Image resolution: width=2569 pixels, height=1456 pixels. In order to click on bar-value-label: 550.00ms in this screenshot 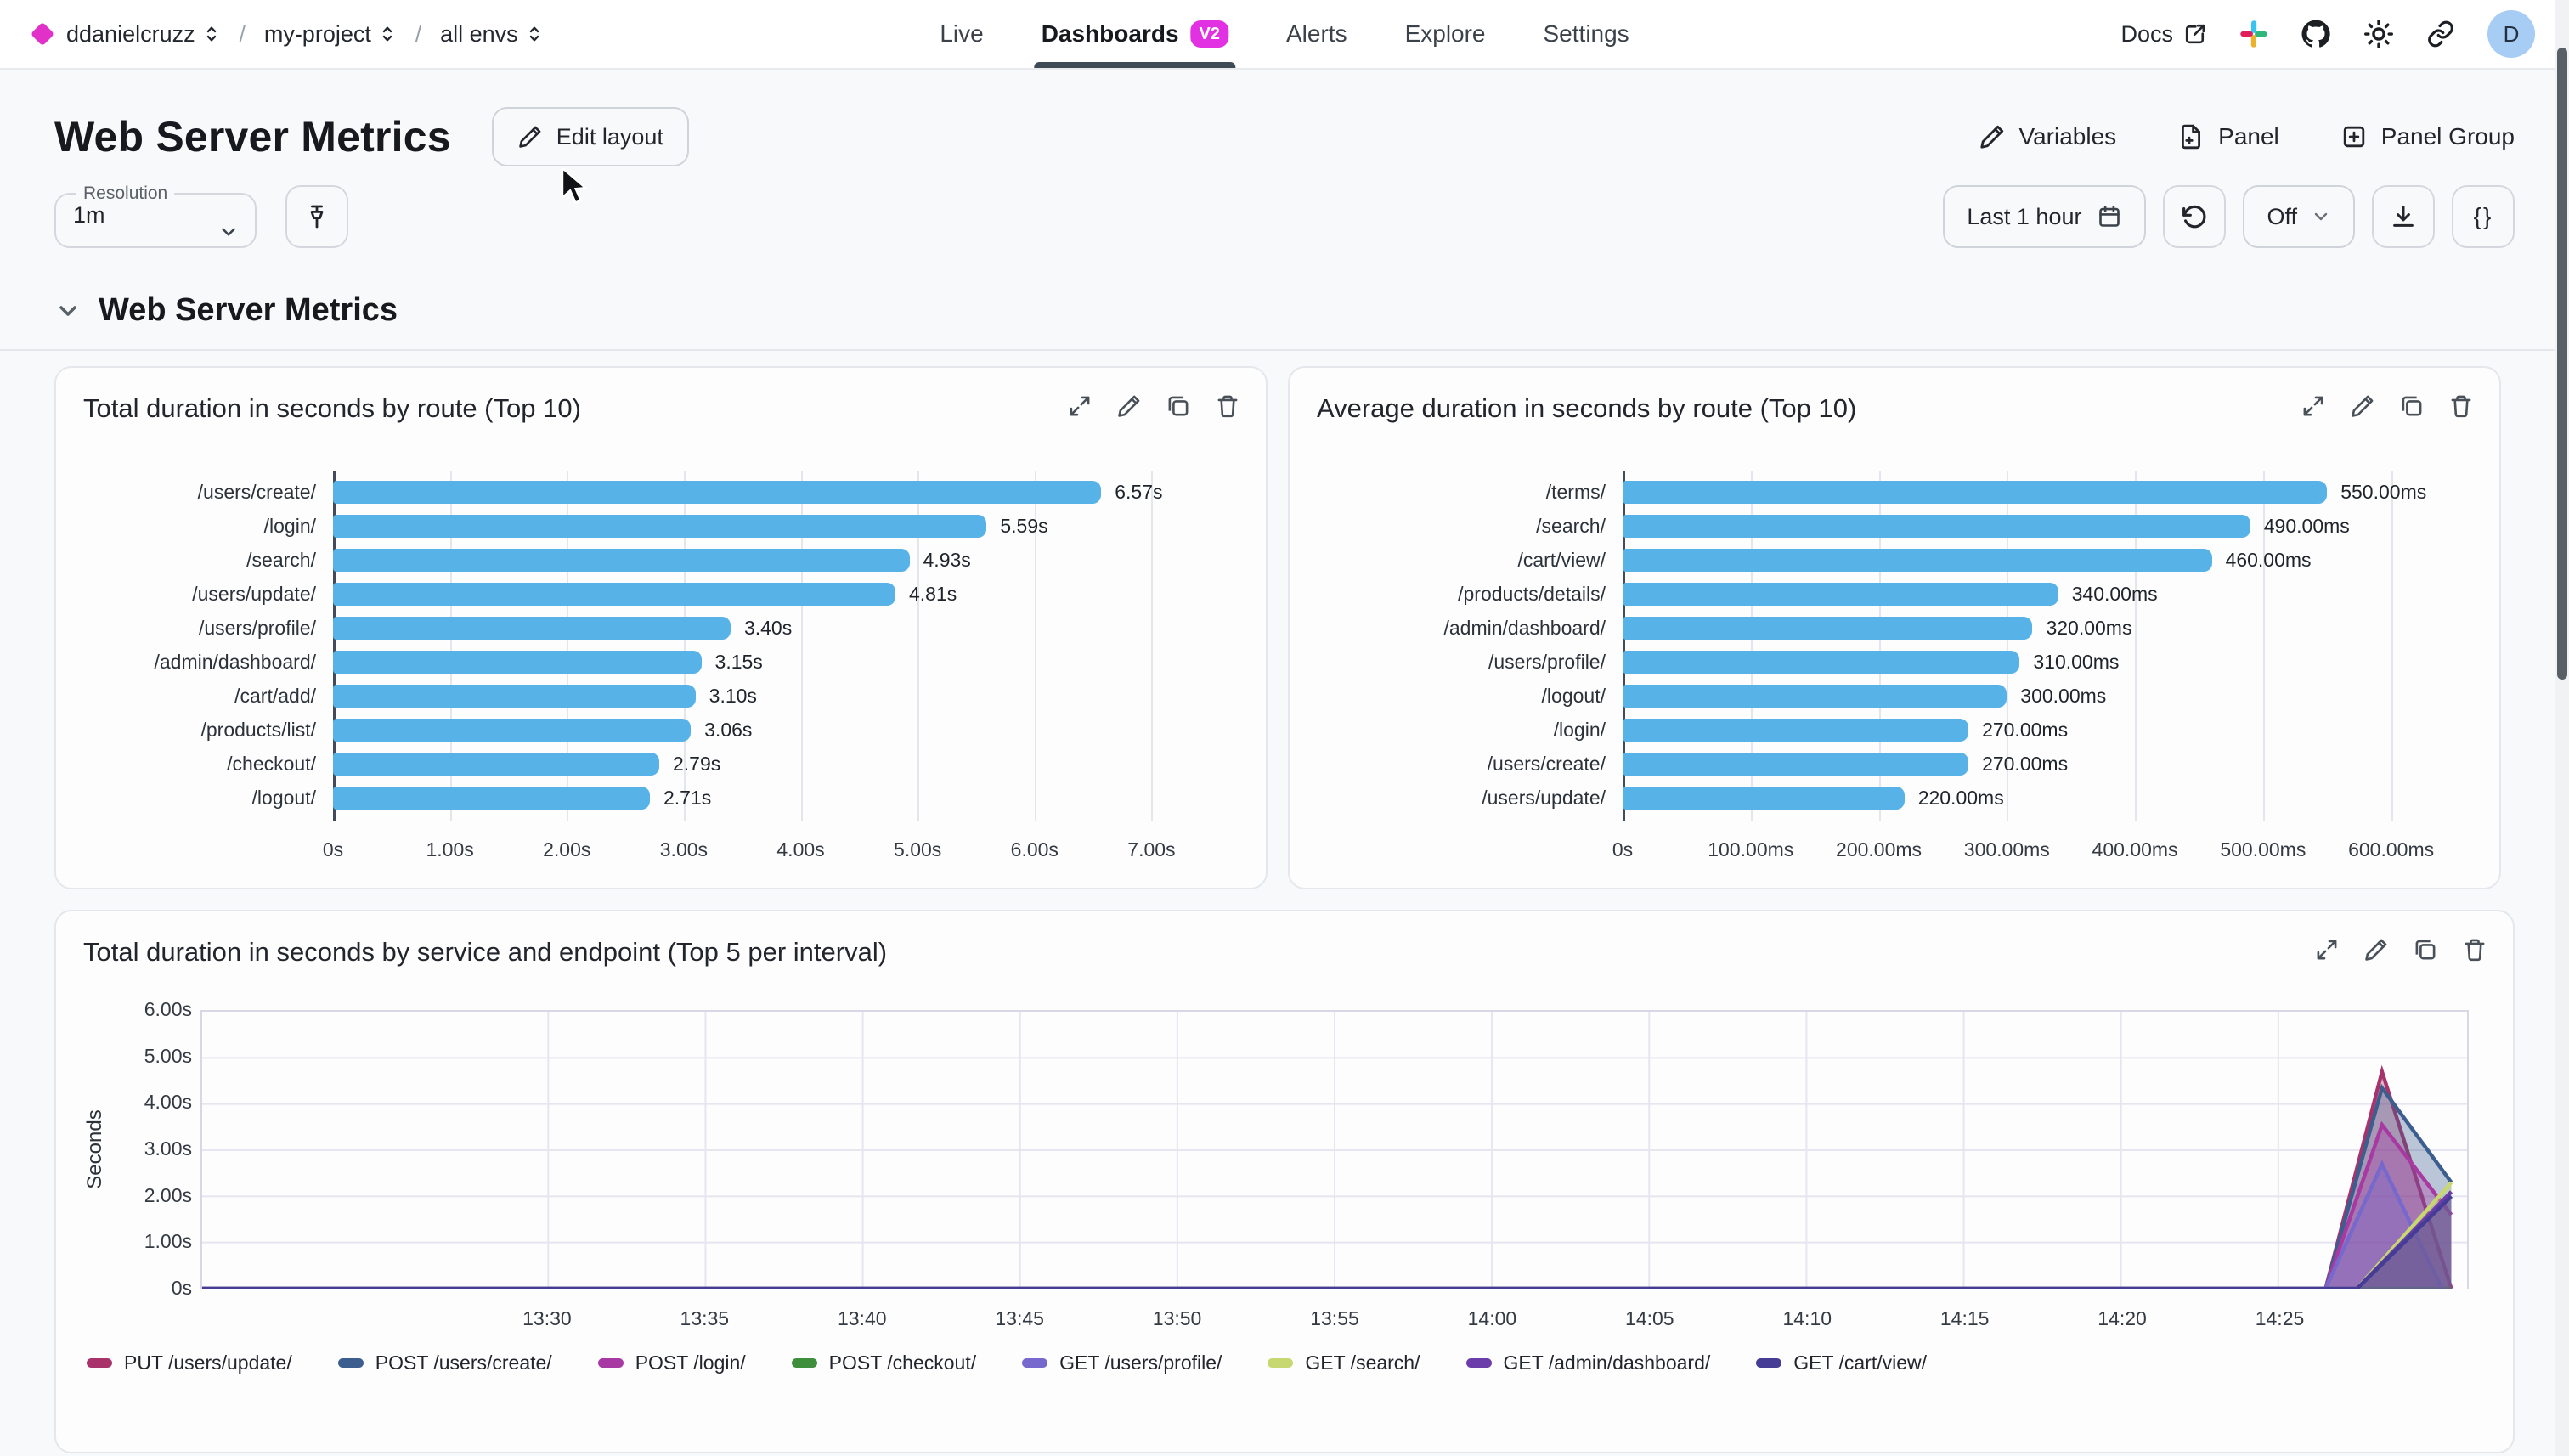, I will do `click(2384, 492)`.